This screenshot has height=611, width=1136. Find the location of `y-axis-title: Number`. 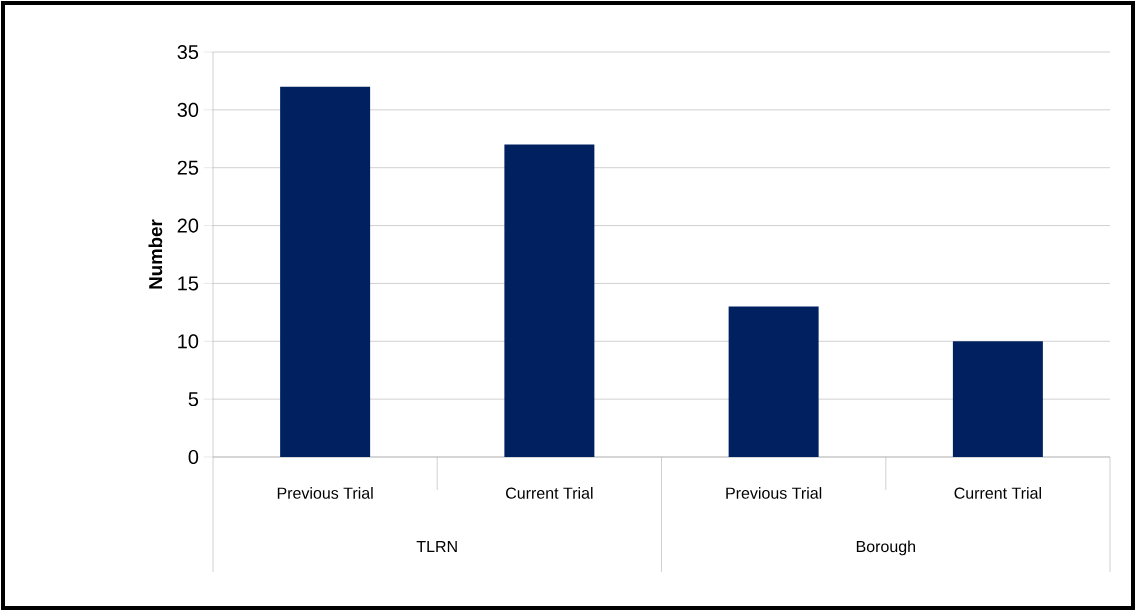

y-axis-title: Number is located at coordinates (155, 254).